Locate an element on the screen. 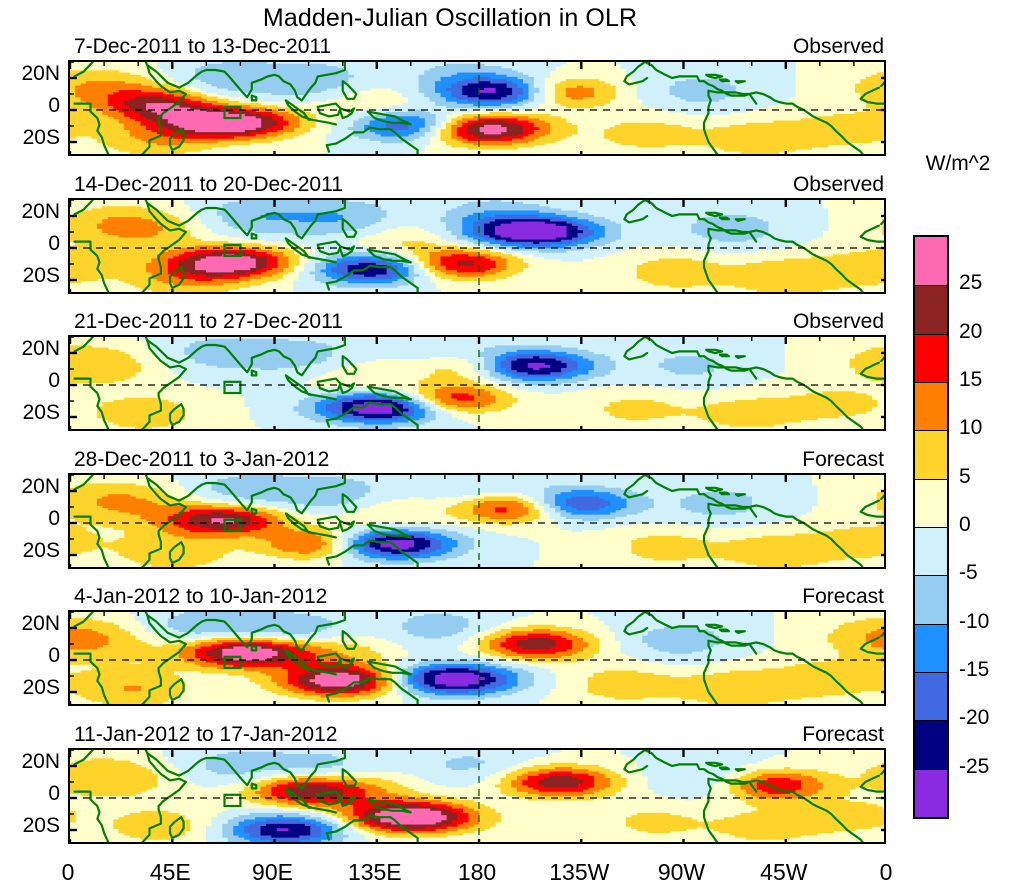 This screenshot has height=887, width=1021. x-tick-label: 180 is located at coordinates (477, 872).